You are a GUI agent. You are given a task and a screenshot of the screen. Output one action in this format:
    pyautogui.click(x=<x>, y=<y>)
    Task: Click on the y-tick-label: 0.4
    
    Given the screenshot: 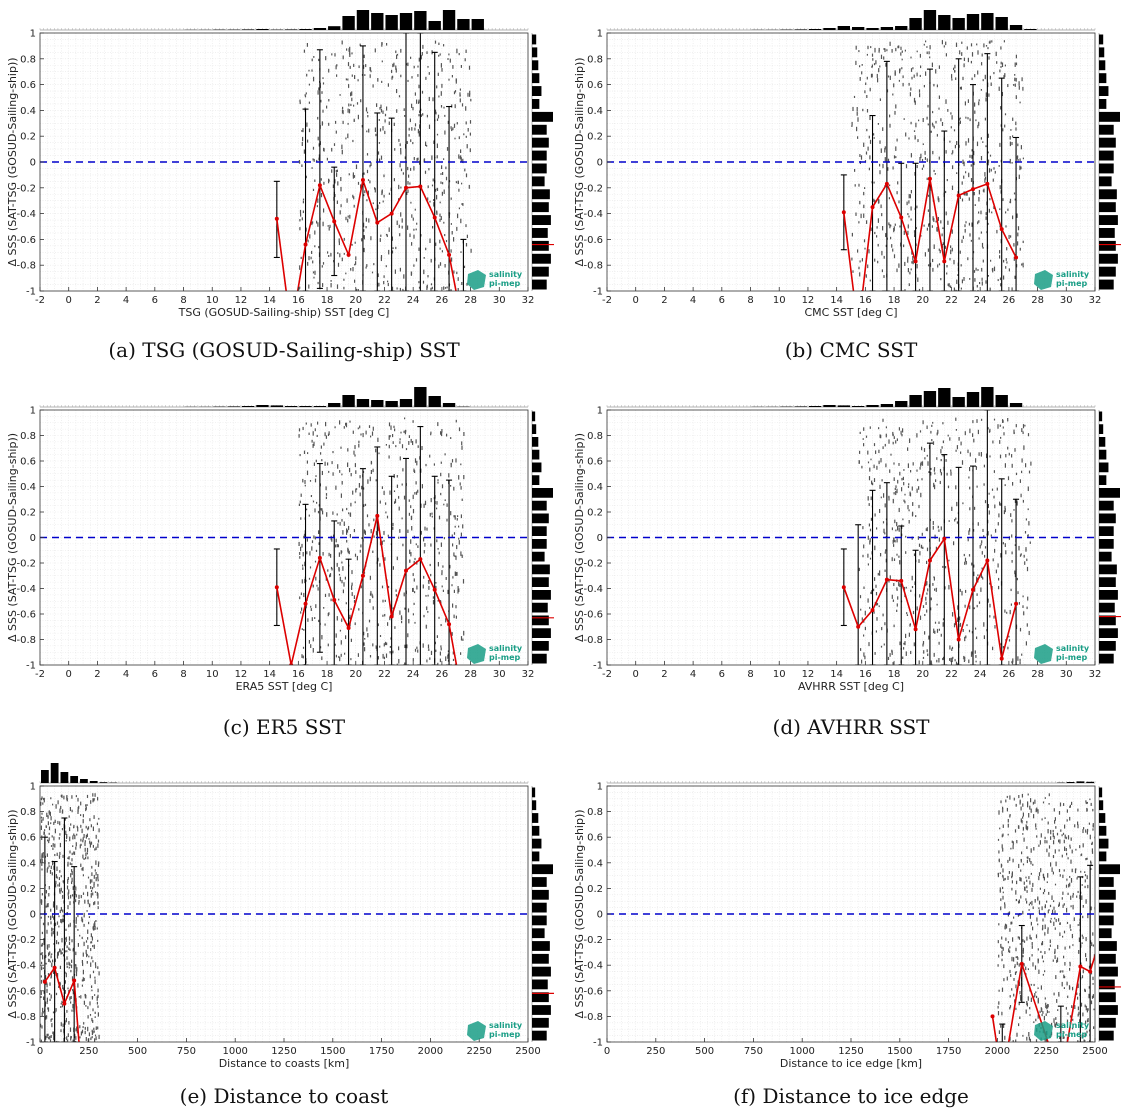 What is the action you would take?
    pyautogui.click(x=595, y=487)
    